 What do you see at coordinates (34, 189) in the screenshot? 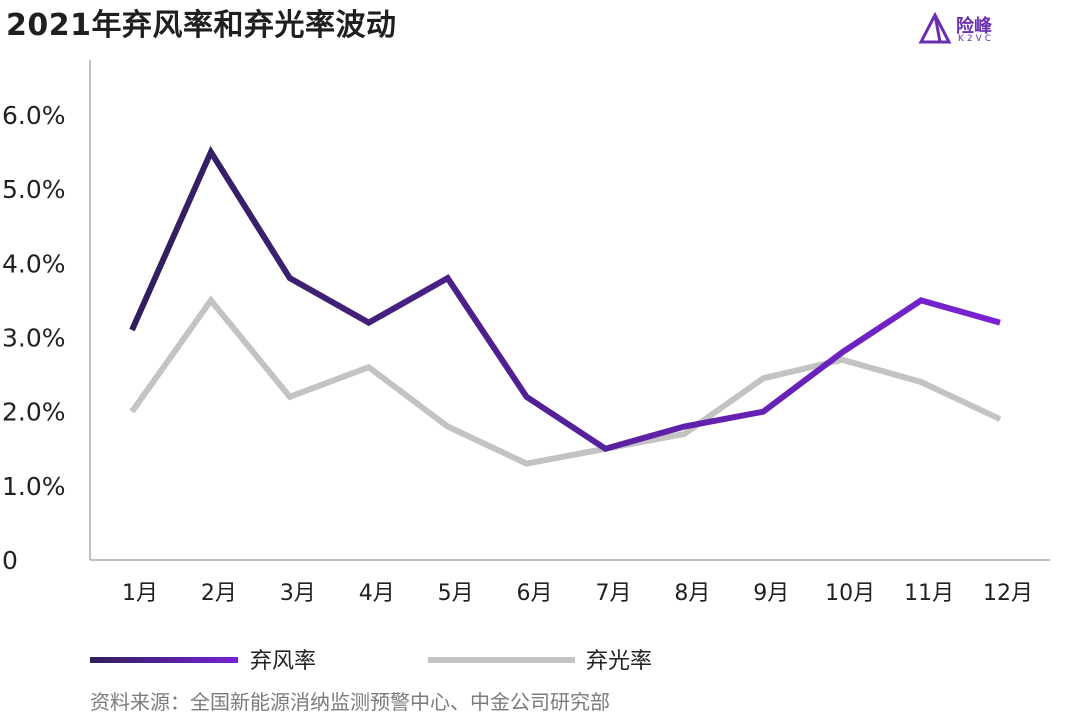
I see `y-tick-label: 5.0%` at bounding box center [34, 189].